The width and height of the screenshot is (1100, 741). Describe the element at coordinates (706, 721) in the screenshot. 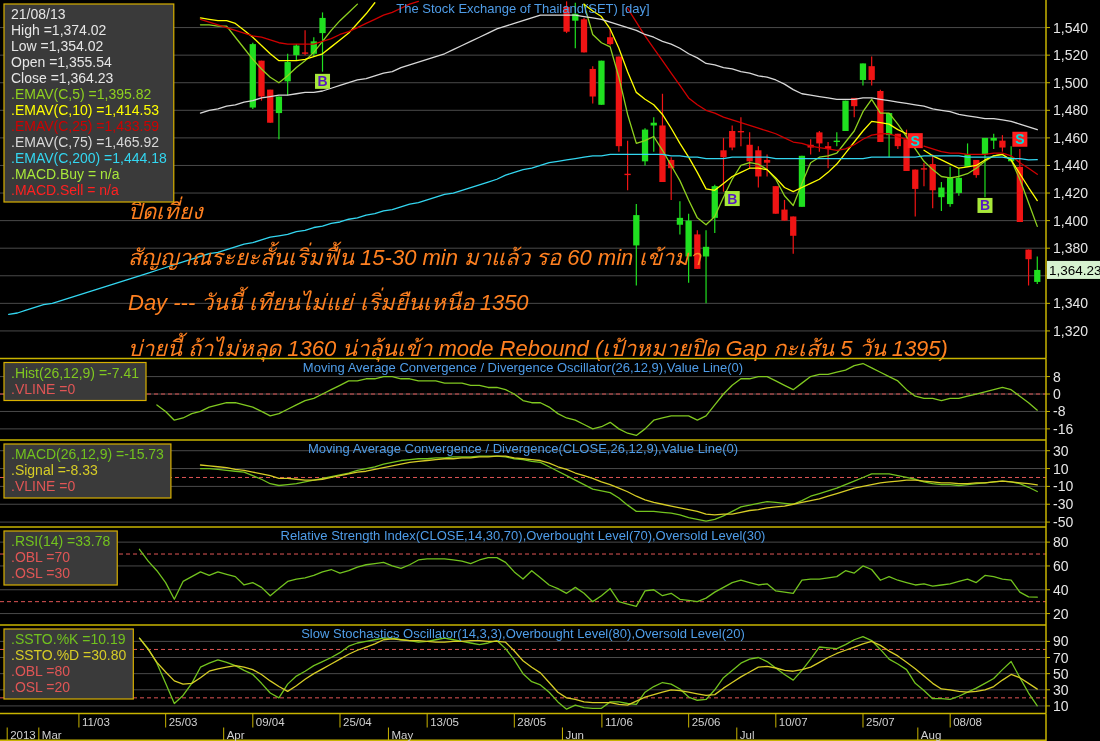

I see `x-tick-label: 25/06` at that location.